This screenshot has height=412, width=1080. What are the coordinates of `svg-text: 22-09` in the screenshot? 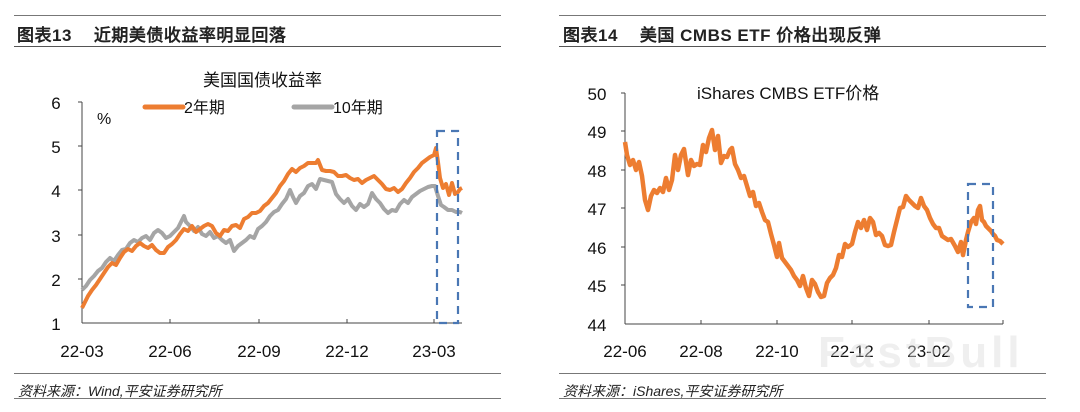 It's located at (258, 351).